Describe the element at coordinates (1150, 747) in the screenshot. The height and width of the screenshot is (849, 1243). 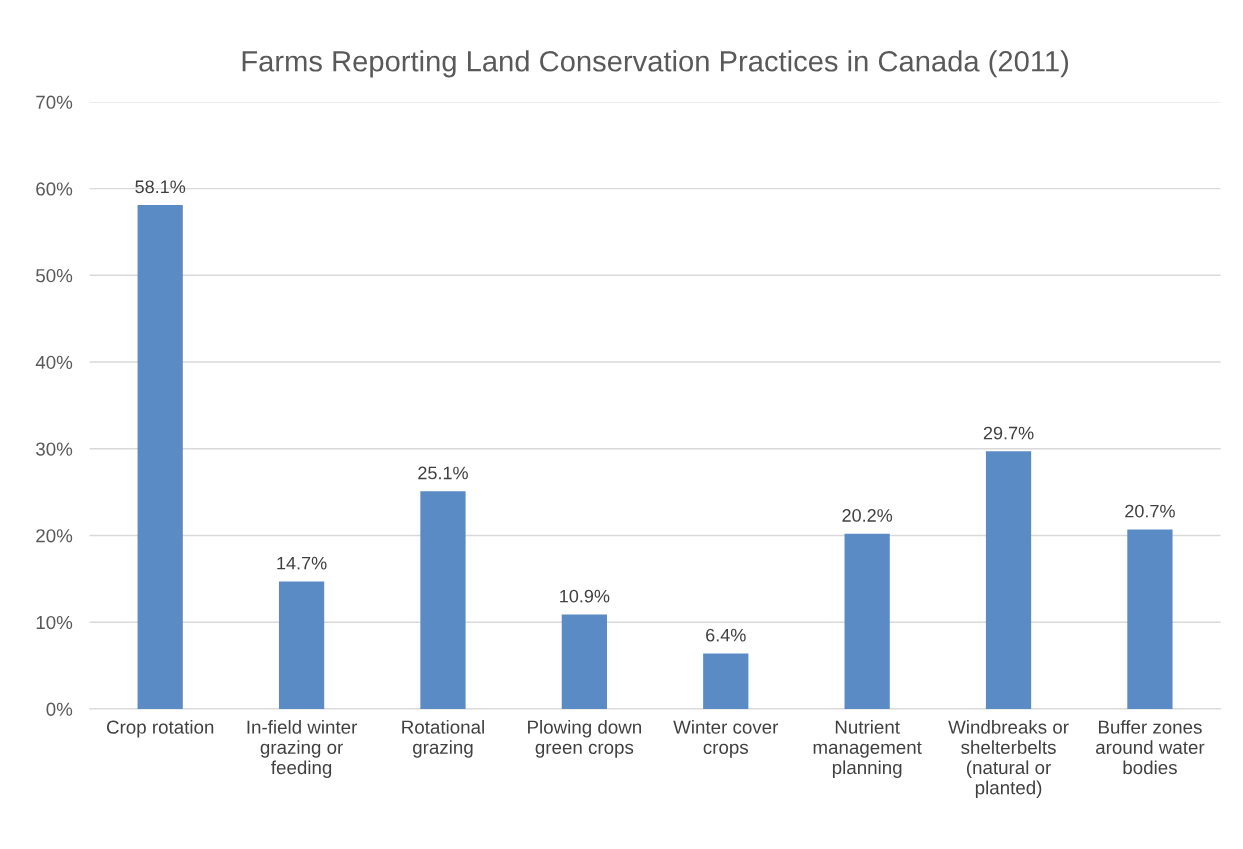
I see `x-tick-label: Buffer zones around water bodies` at that location.